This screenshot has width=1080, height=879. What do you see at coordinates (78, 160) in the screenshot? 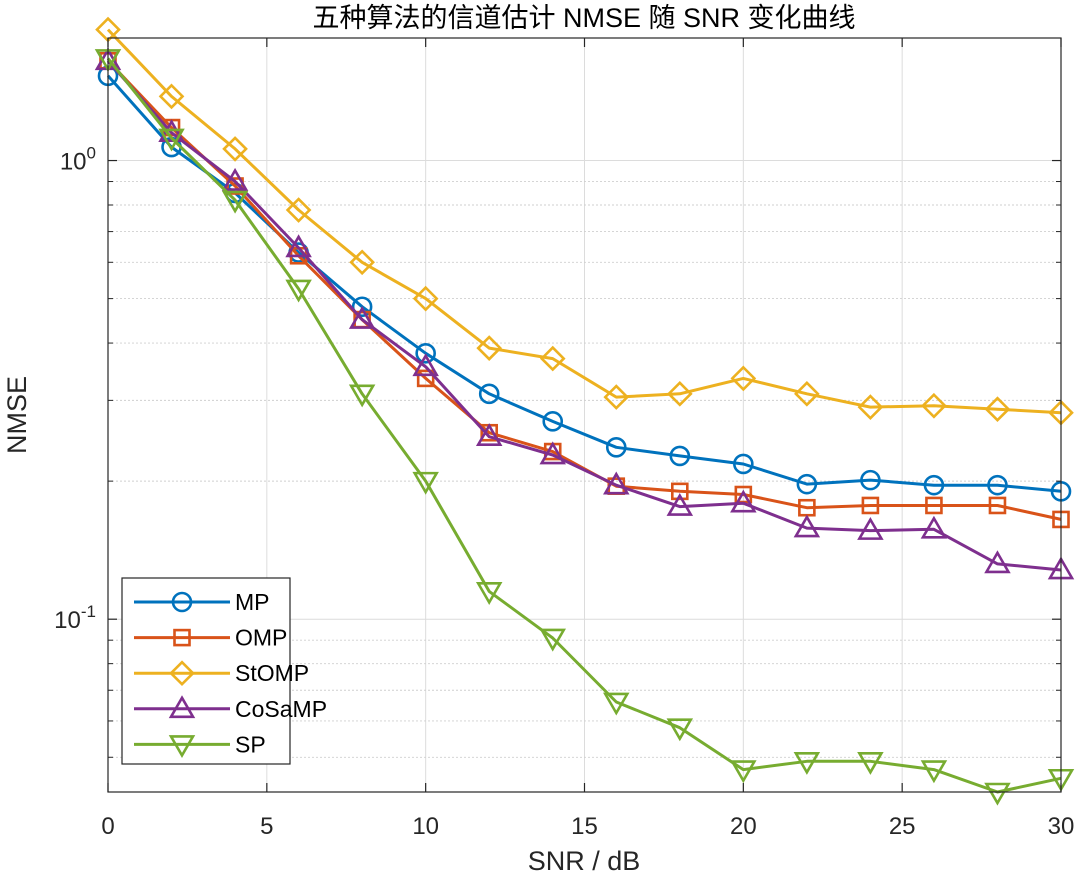
I see `y-tick-label: 10⁰` at bounding box center [78, 160].